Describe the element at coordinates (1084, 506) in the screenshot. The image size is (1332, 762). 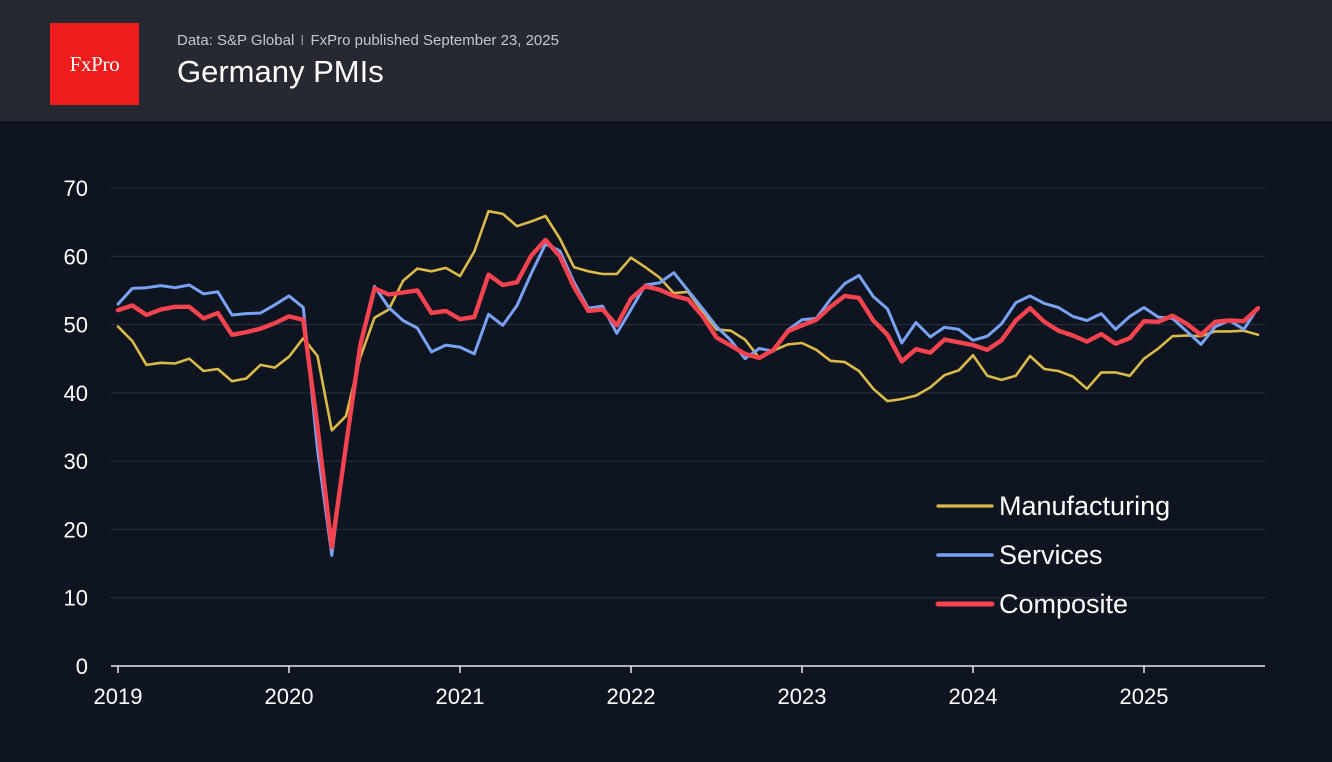
I see `legend-label: Manufacturing` at that location.